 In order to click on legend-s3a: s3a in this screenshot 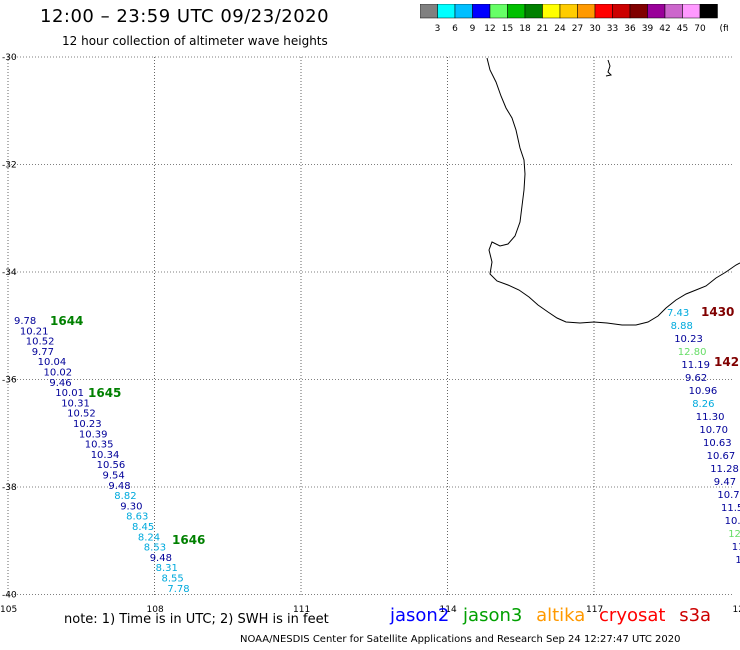, I will do `click(695, 615)`.